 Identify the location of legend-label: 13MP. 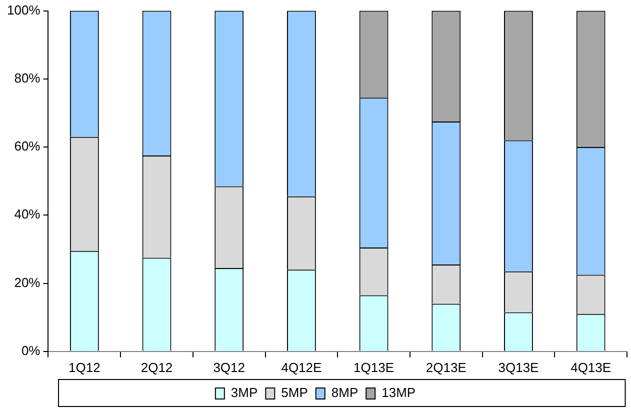
(399, 392).